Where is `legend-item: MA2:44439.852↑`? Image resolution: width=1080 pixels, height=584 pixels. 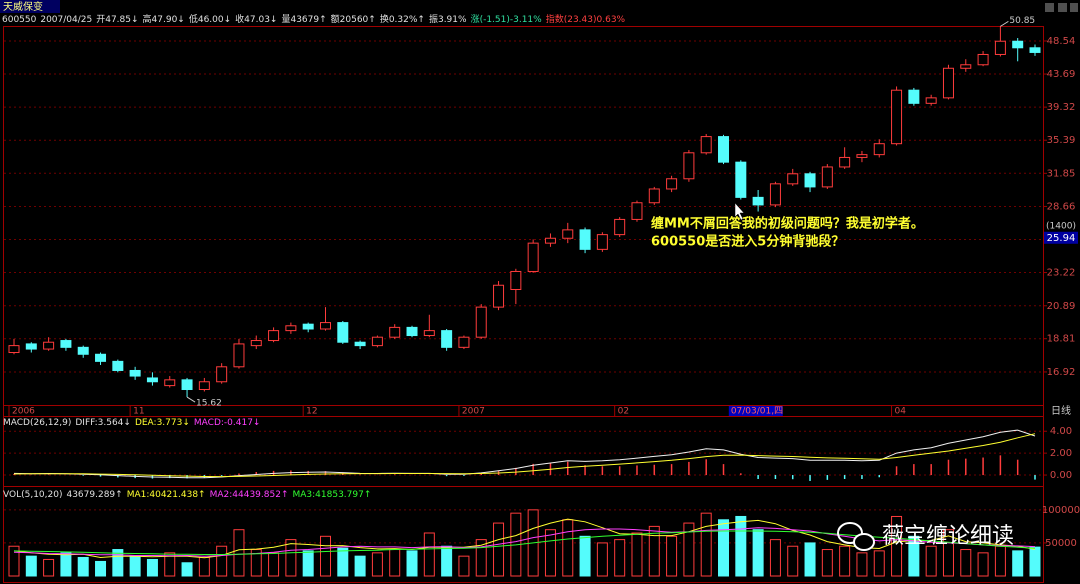
legend-item: MA2:44439.852↑ is located at coordinates (249, 495).